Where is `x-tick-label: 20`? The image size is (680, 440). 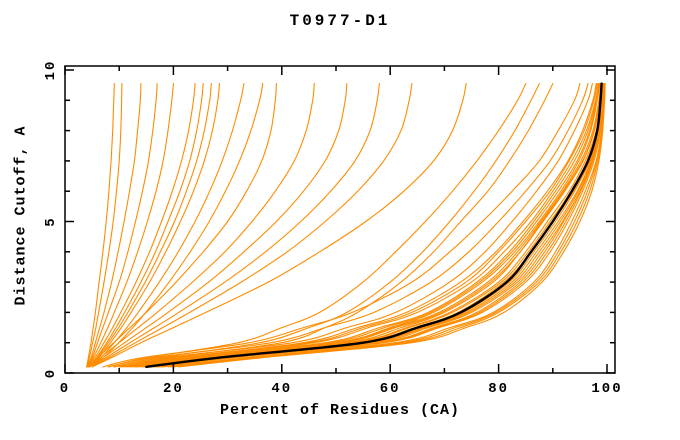
x-tick-label: 20 is located at coordinates (173, 389).